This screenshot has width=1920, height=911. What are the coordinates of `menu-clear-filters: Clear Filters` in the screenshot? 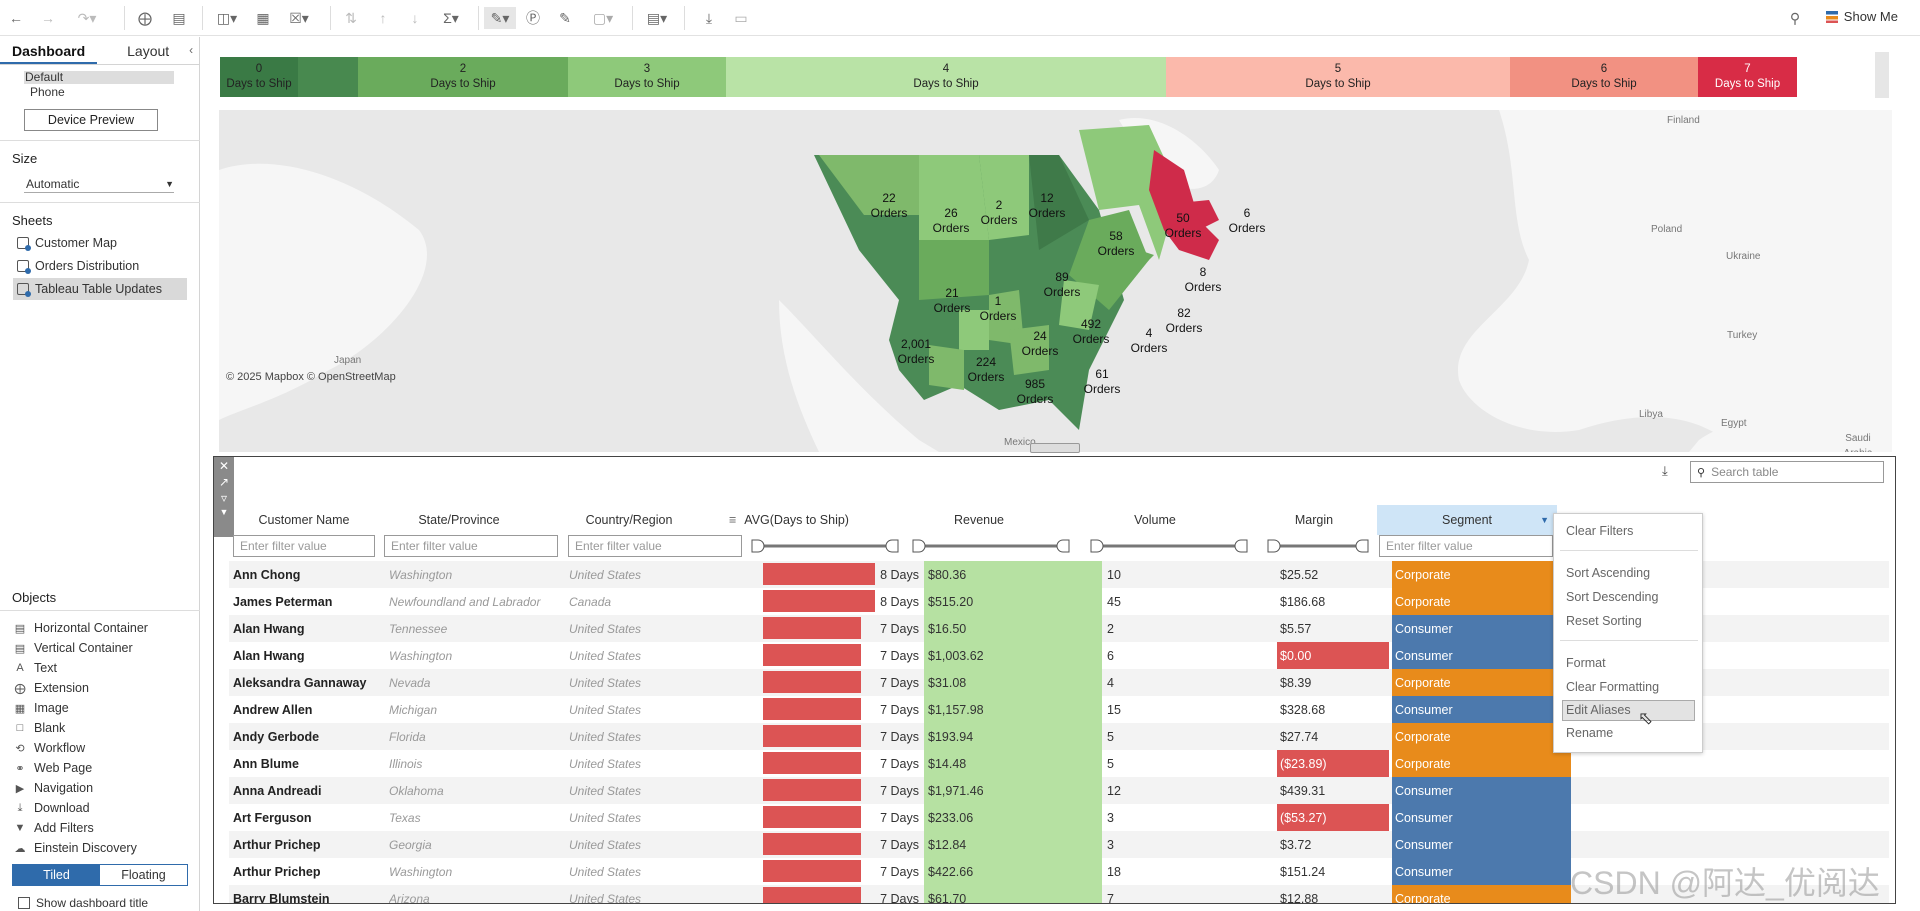 It's located at (1600, 531).